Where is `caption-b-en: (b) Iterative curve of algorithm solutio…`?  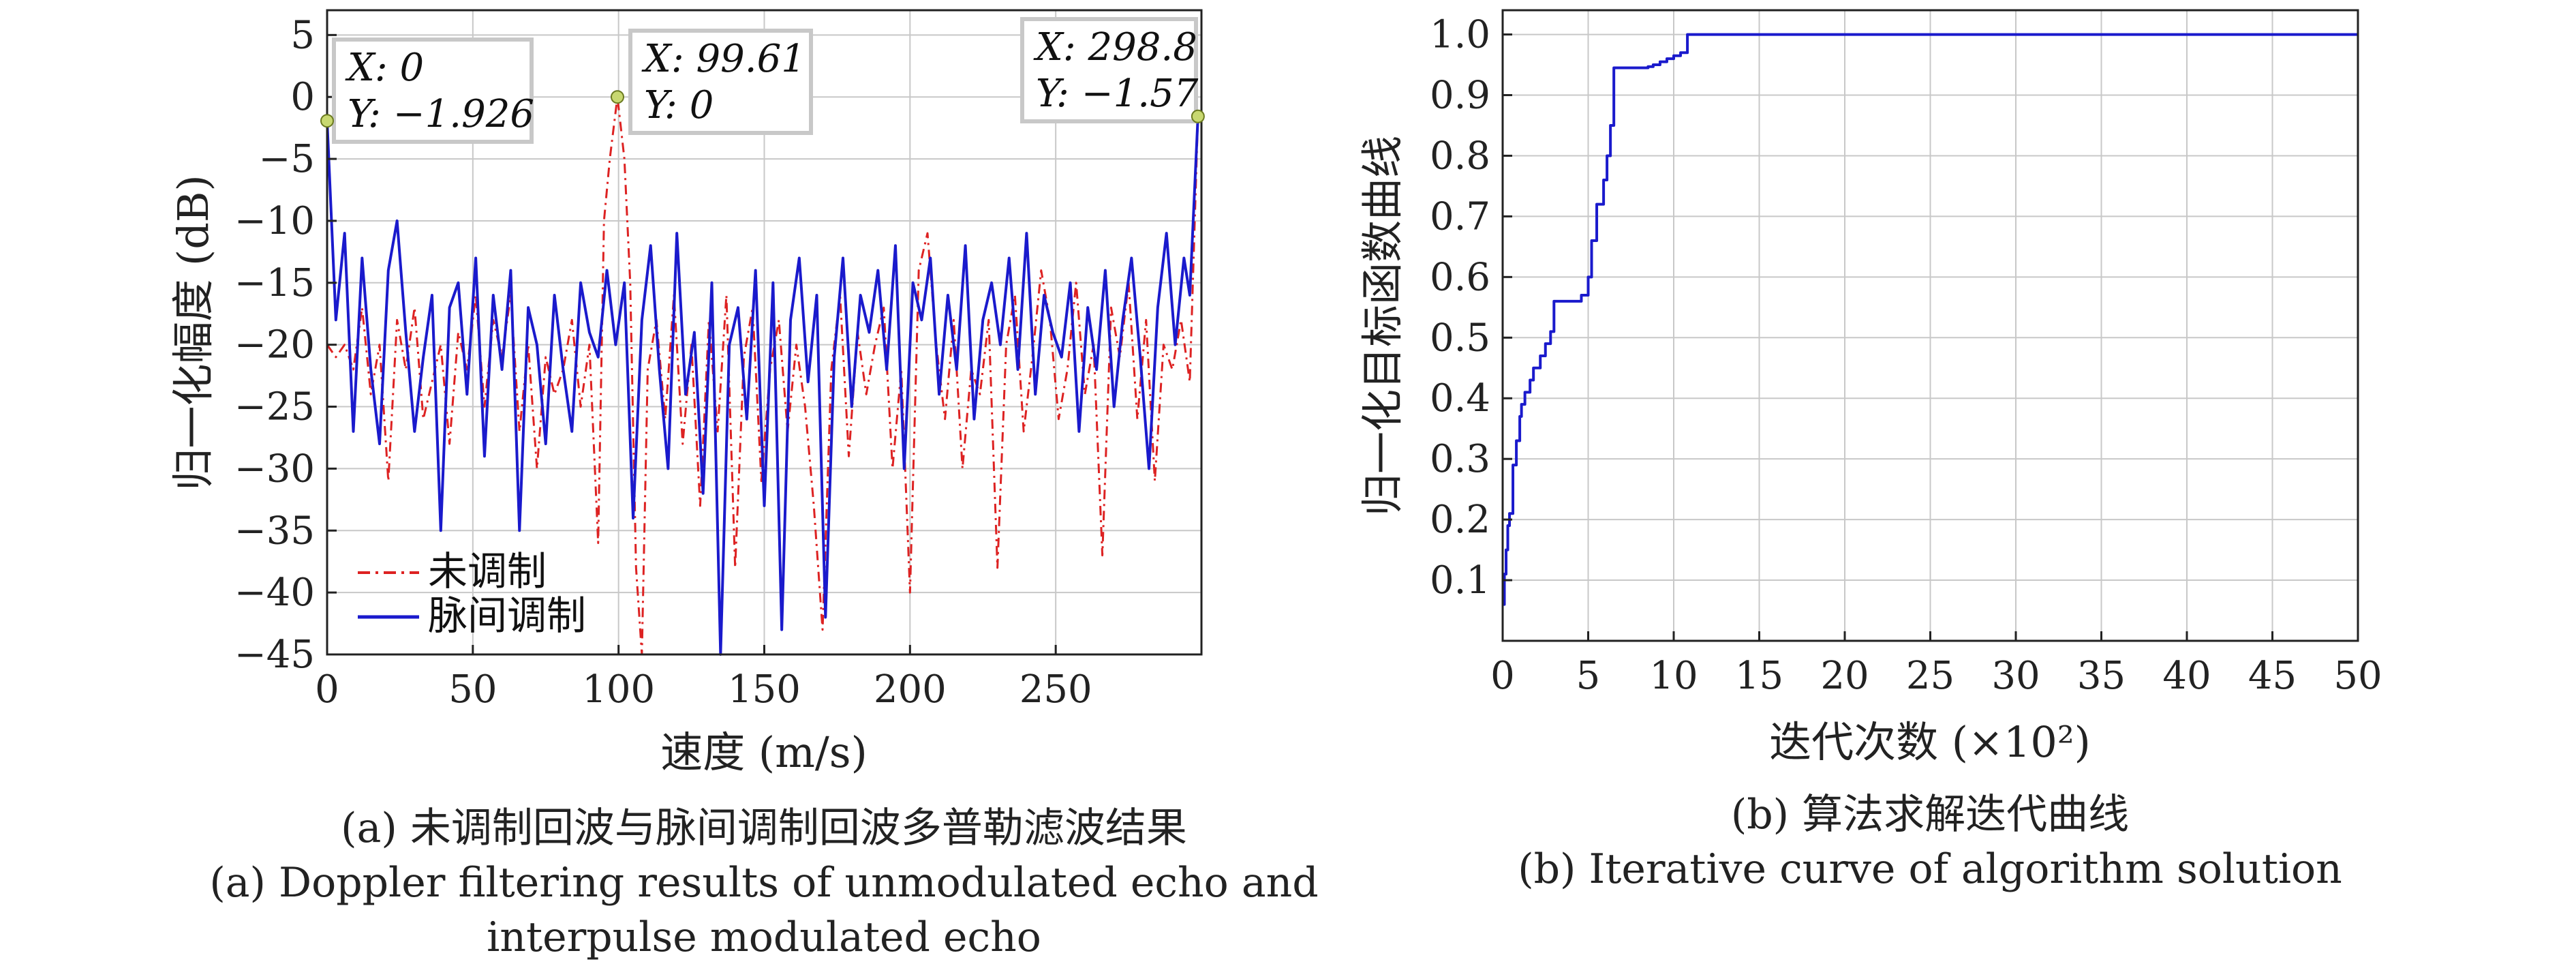
caption-b-en: (b) Iterative curve of algorithm solutio… is located at coordinates (1930, 869).